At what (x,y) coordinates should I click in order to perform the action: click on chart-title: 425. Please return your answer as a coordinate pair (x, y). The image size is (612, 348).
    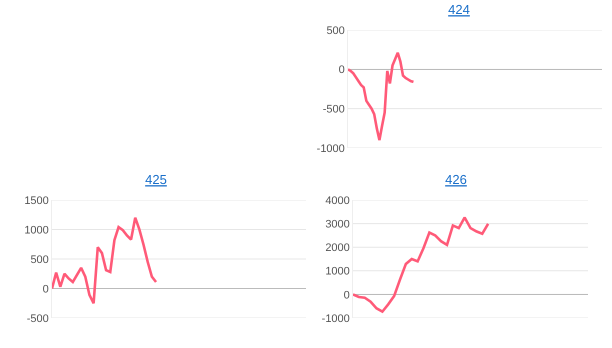
    Looking at the image, I should click on (156, 180).